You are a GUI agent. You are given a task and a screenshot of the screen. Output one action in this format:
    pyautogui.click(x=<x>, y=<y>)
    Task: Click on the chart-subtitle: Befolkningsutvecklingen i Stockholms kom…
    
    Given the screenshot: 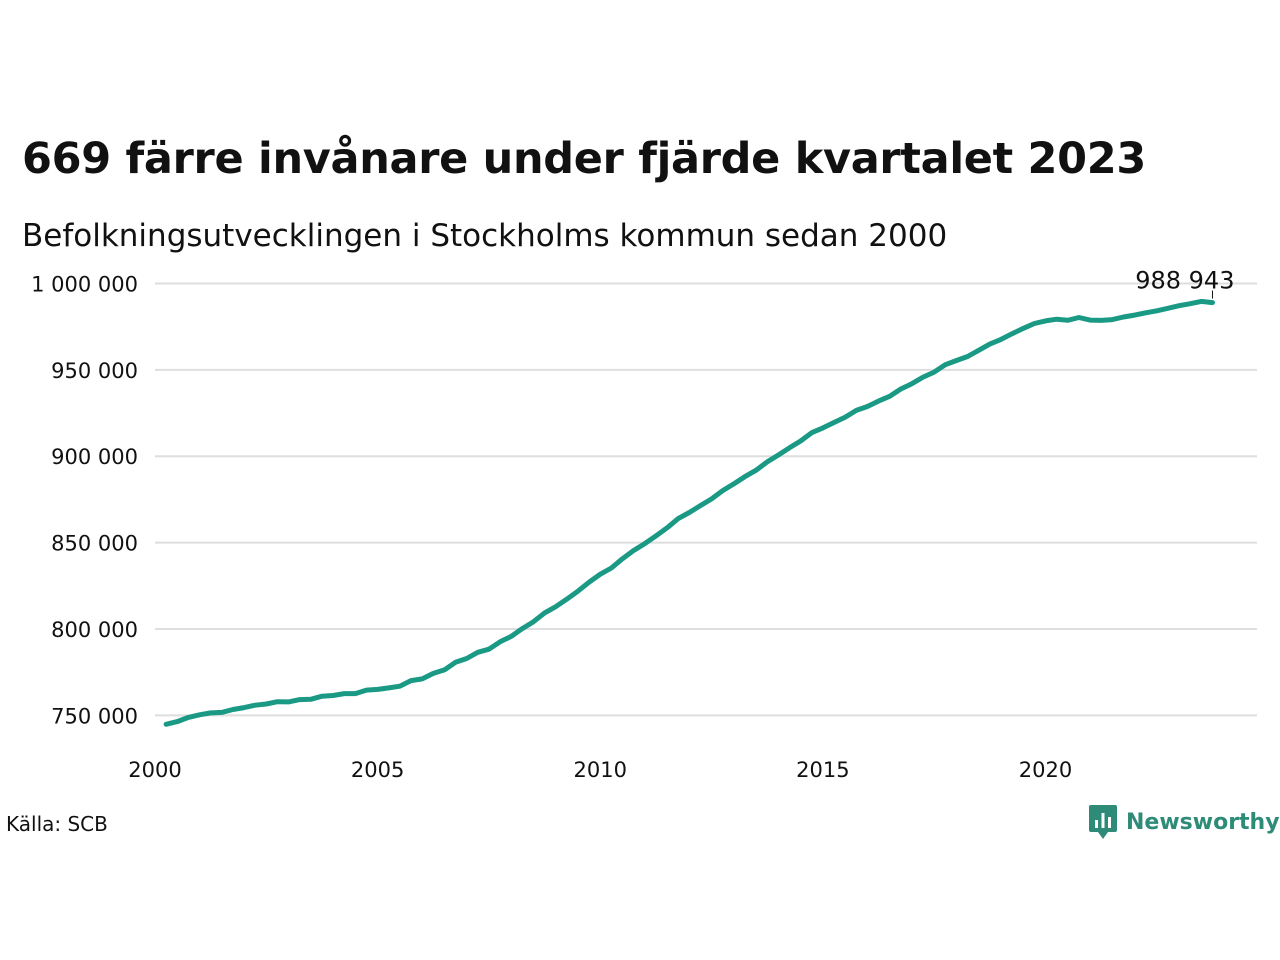 What is the action you would take?
    pyautogui.click(x=485, y=236)
    